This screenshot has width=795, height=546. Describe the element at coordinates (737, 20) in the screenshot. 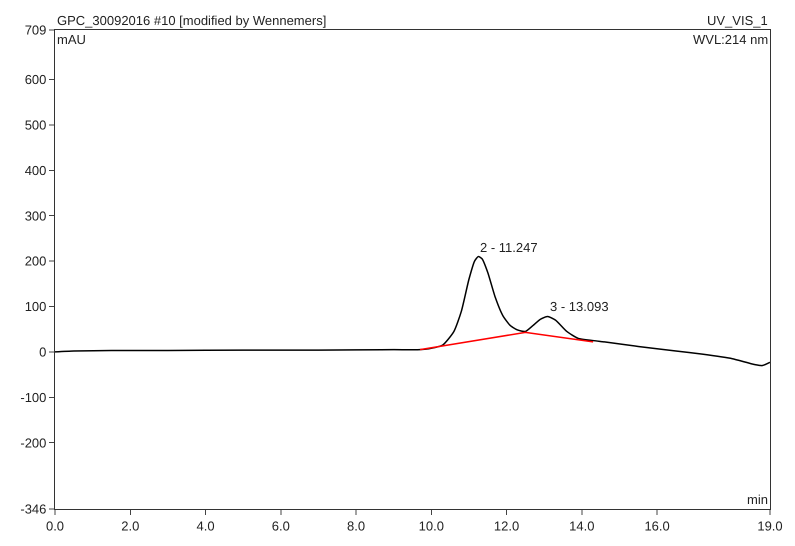

I see `chart-subtitle: UV_VIS_1` at that location.